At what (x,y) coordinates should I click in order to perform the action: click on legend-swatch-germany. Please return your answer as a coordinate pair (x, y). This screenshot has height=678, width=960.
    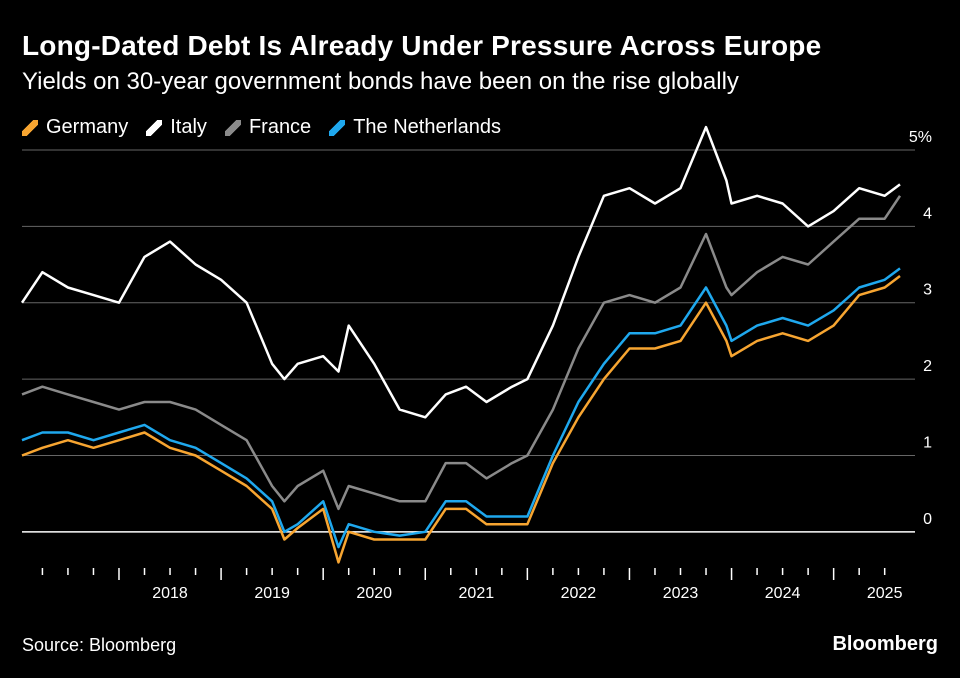
    Looking at the image, I should click on (30, 127).